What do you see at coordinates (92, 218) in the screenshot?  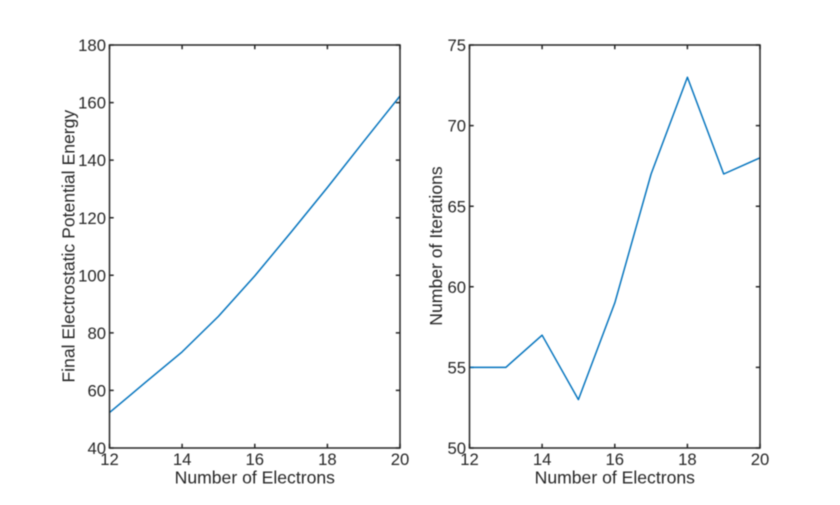 I see `svg-text: 120` at bounding box center [92, 218].